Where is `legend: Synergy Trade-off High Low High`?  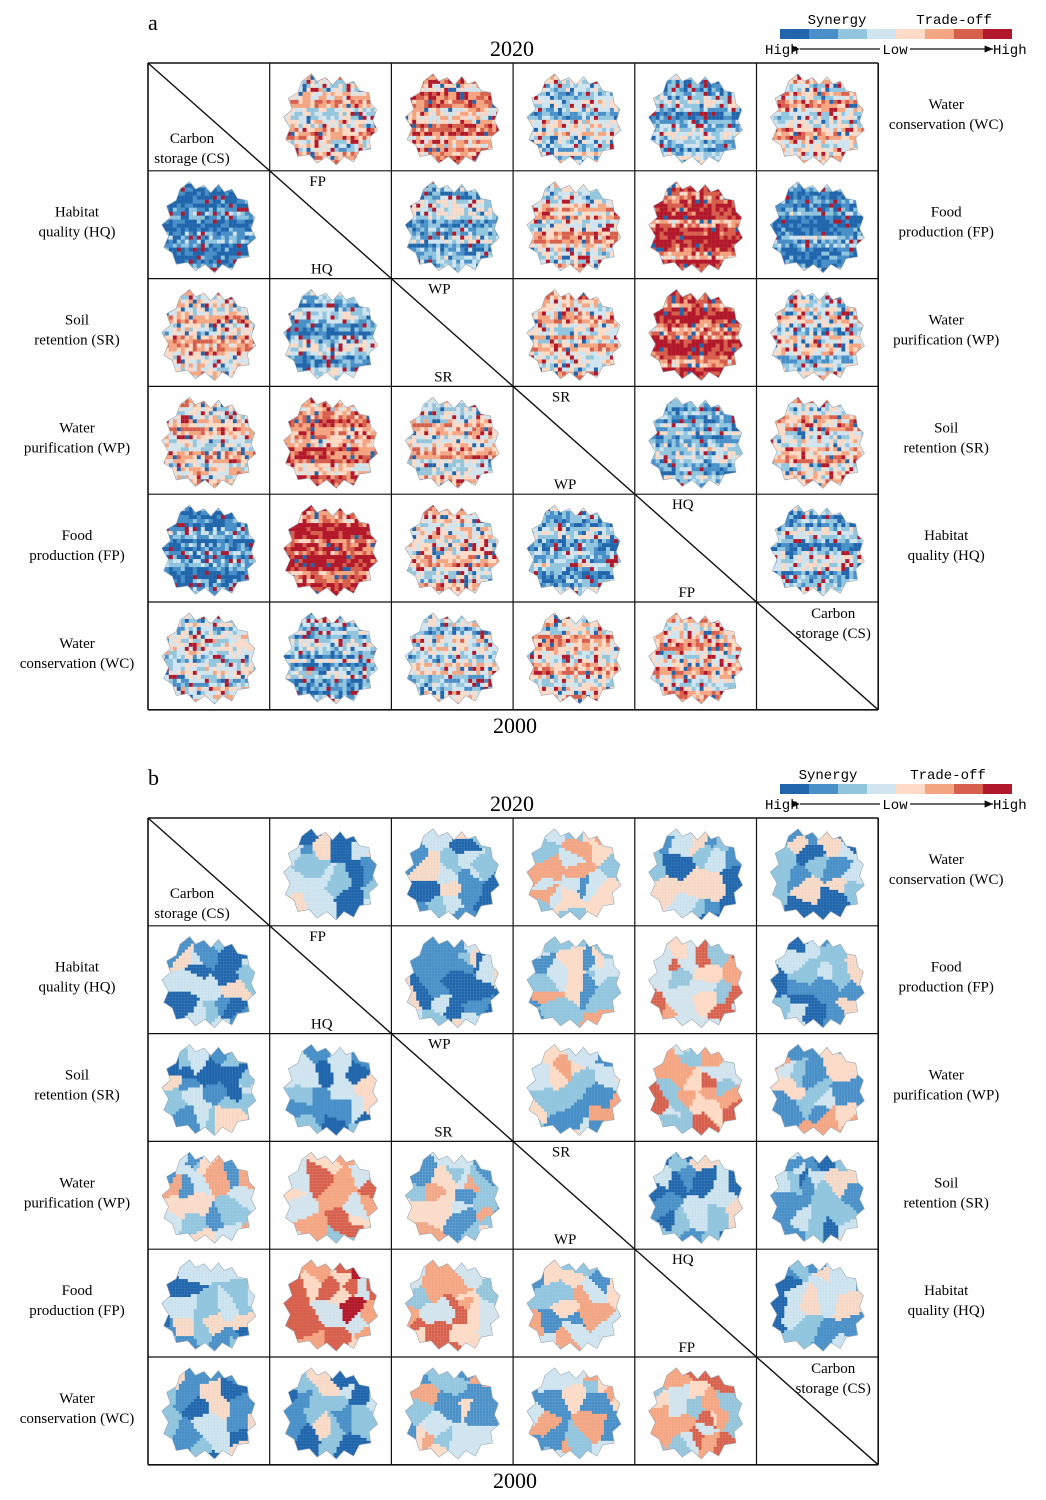
legend: Synergy Trade-off High Low High is located at coordinates (896, 36).